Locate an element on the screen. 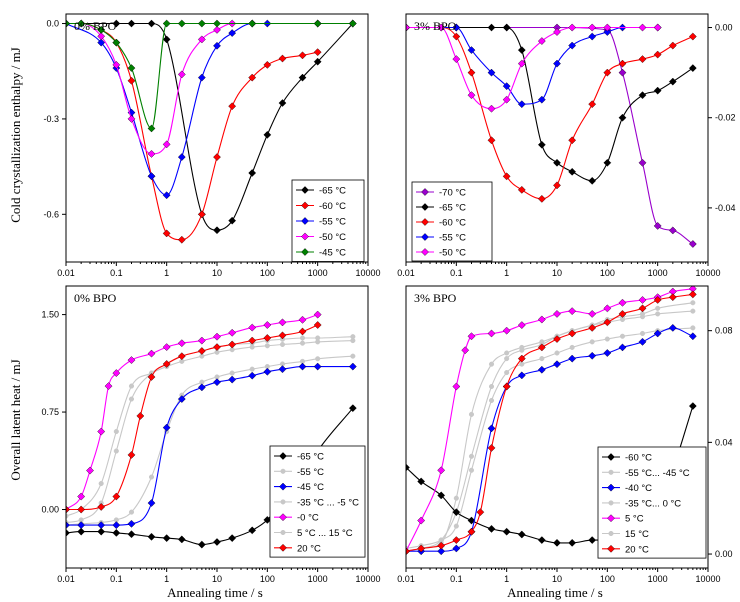 Image resolution: width=740 pixels, height=602 pixels. legend-item-bl-5: 5 °C ... 15 °C is located at coordinates (313, 533).